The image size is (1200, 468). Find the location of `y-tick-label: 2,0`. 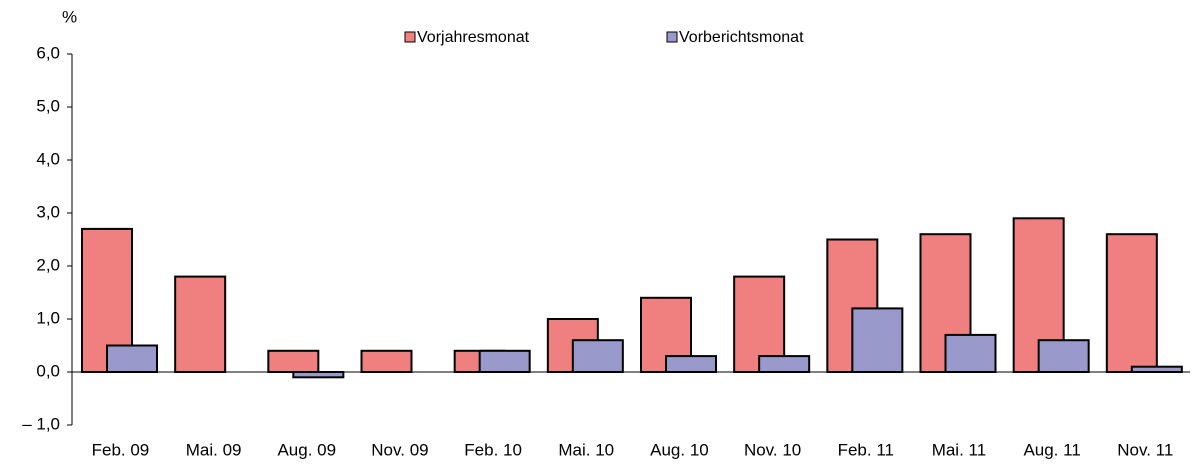

y-tick-label: 2,0 is located at coordinates (48, 264).